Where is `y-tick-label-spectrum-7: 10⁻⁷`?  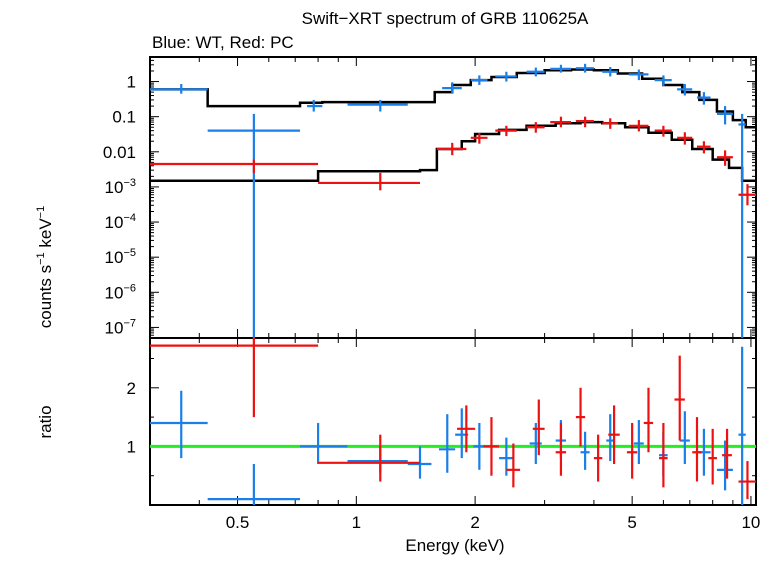
y-tick-label-spectrum-7: 10⁻⁷ is located at coordinates (120, 327).